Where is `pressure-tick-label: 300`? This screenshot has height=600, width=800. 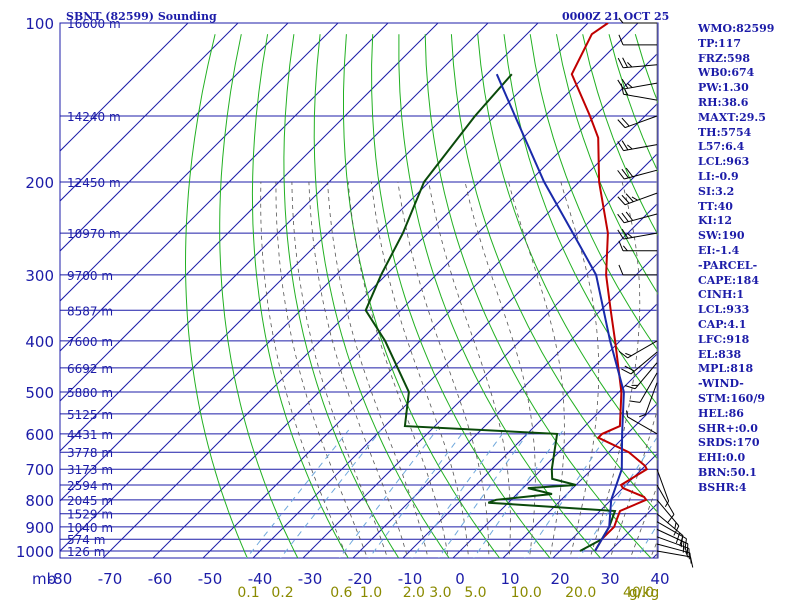 pressure-tick-label: 300 is located at coordinates (39, 276).